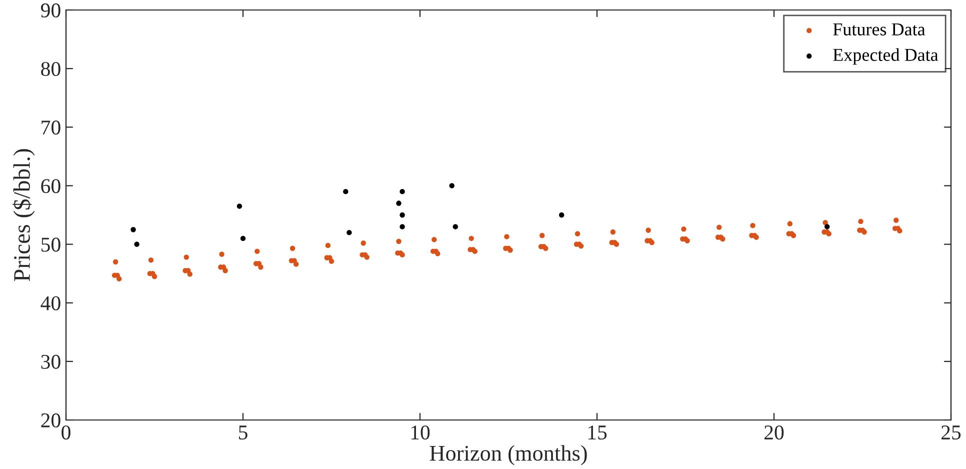  Describe the element at coordinates (508, 455) in the screenshot. I see `x-axis-title: Horizon (months)` at that location.